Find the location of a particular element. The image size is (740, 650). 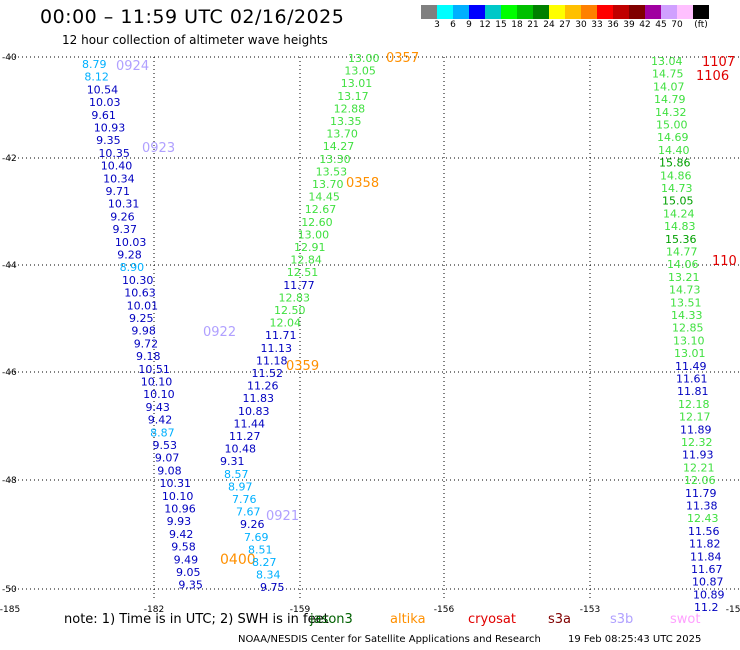

wave-height-label: 12.83 is located at coordinates (295, 297).